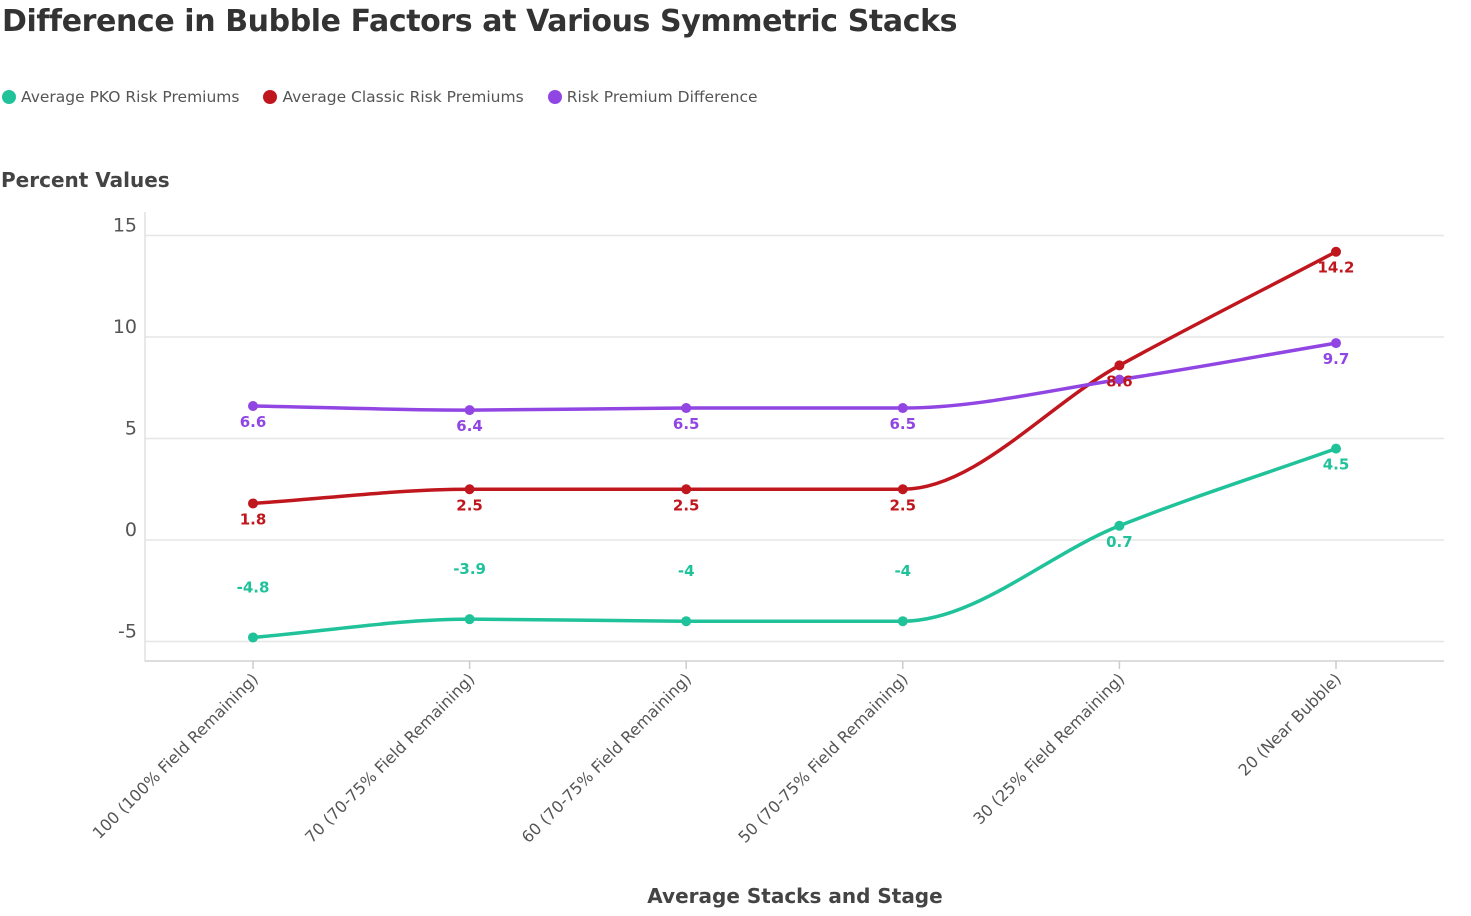  Describe the element at coordinates (1290, 724) in the screenshot. I see `x-tick-label: 20 (Near Bubble)` at that location.